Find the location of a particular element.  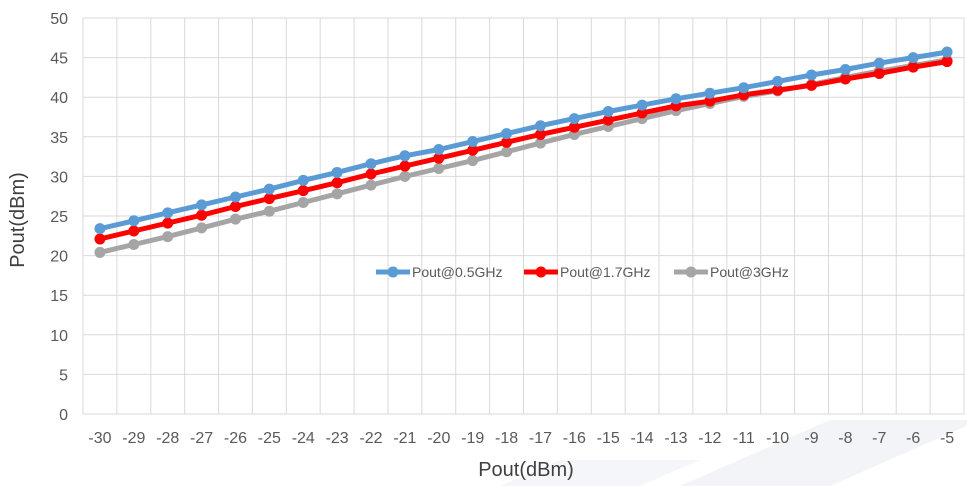

legend-label: Pout@1.7GHz is located at coordinates (605, 272).